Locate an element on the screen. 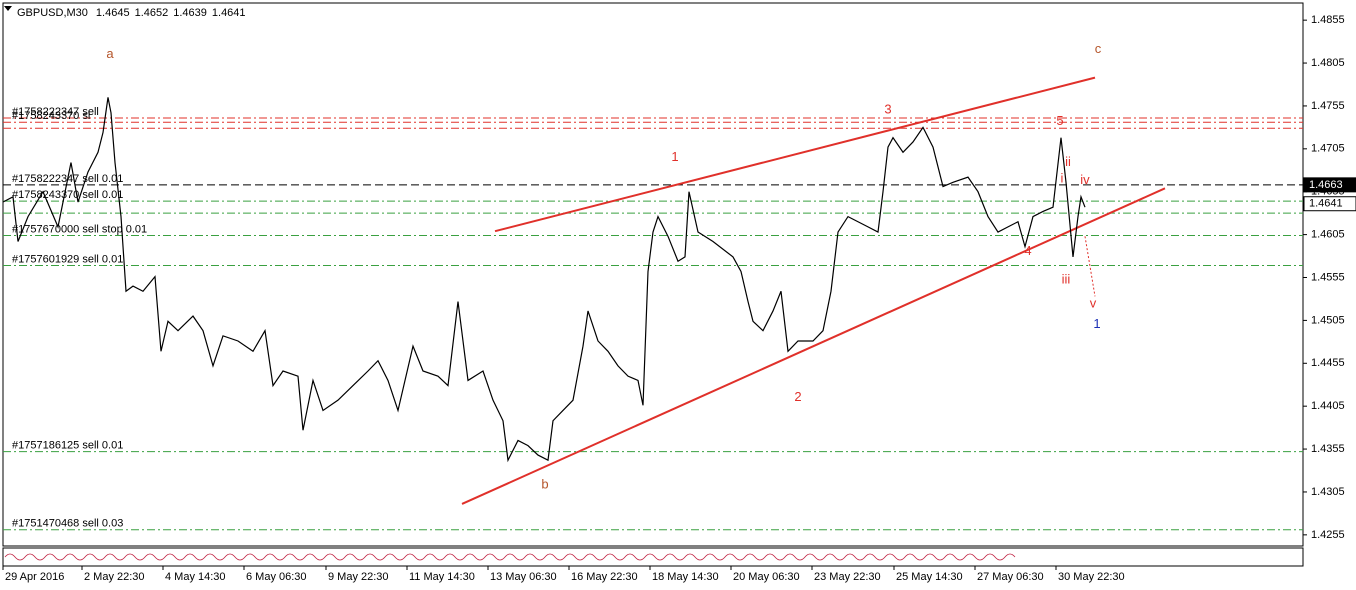 This screenshot has width=1356, height=590. x-tick-label: 23 May 22:30 is located at coordinates (847, 577).